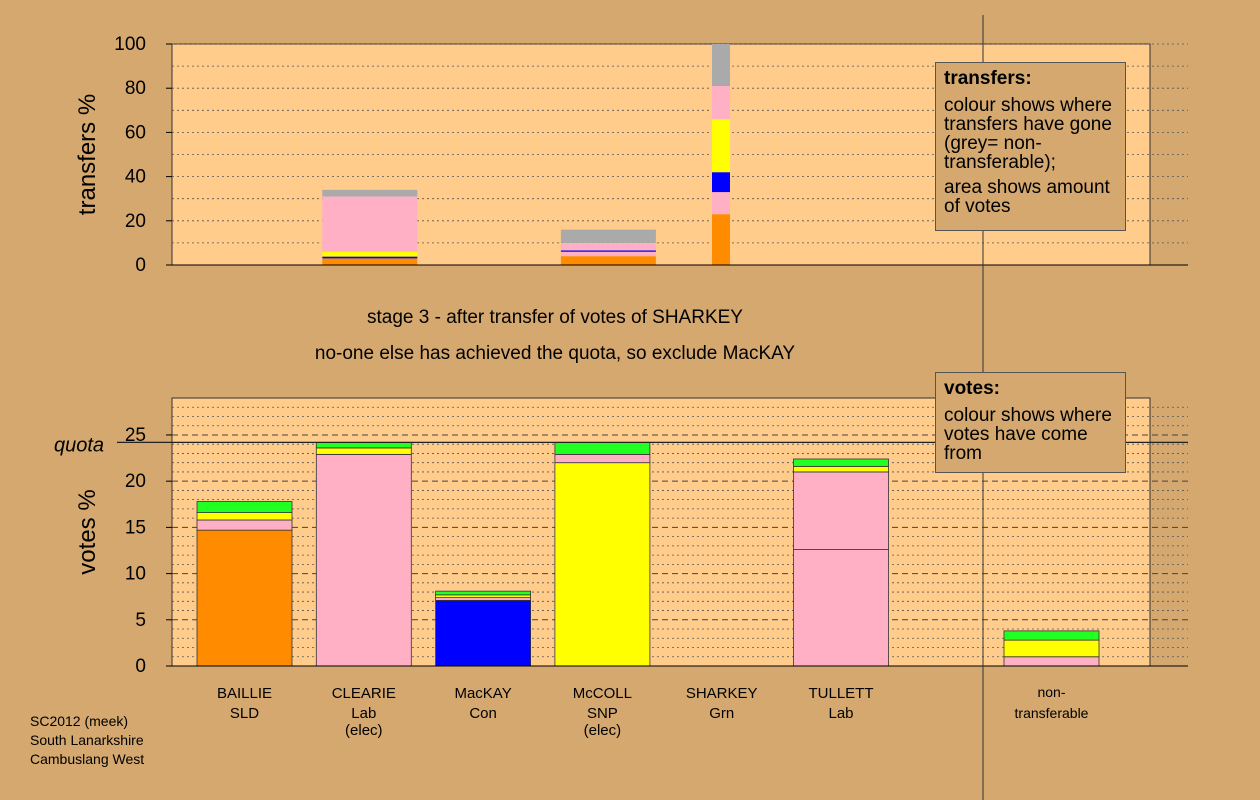 The image size is (1260, 800). Describe the element at coordinates (135, 435) in the screenshot. I see `bottom-ytick-label: 25` at that location.